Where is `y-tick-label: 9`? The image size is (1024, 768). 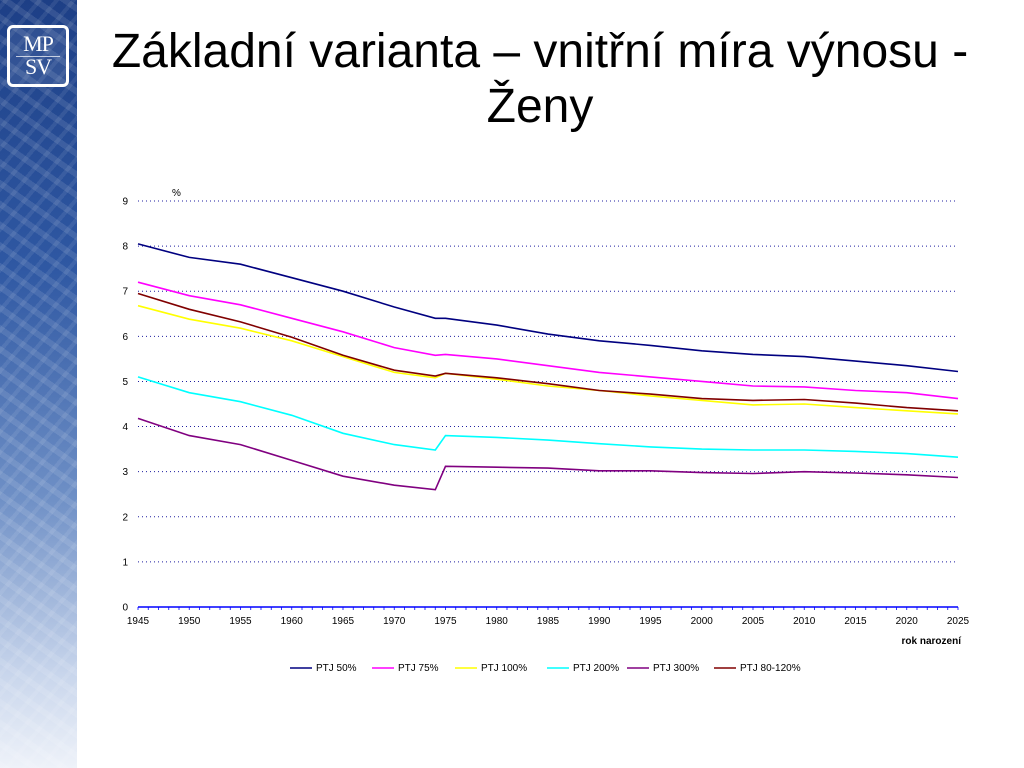 y-tick-label: 9 is located at coordinates (125, 202).